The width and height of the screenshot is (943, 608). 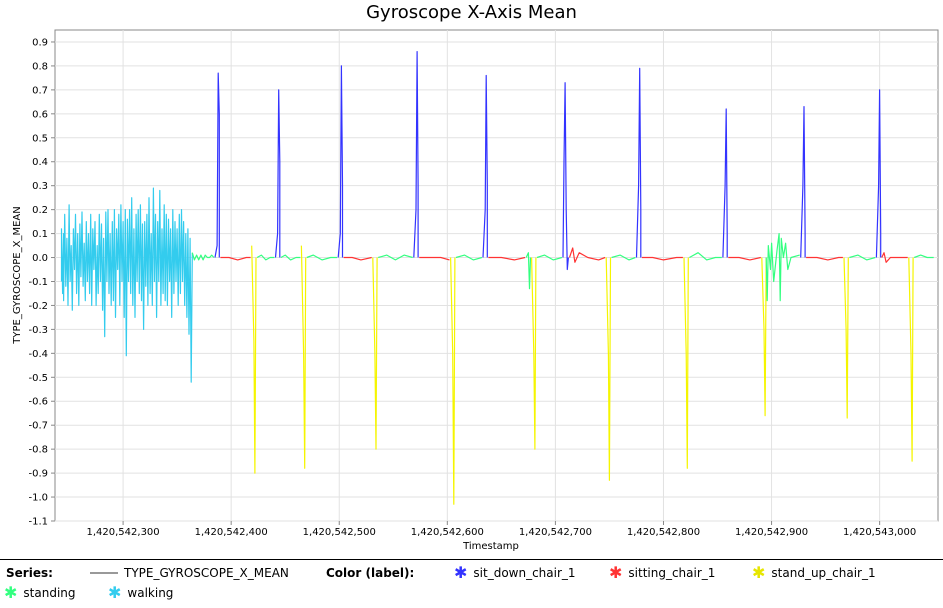 I want to click on y-tick-label: -0.9, so click(x=38, y=474).